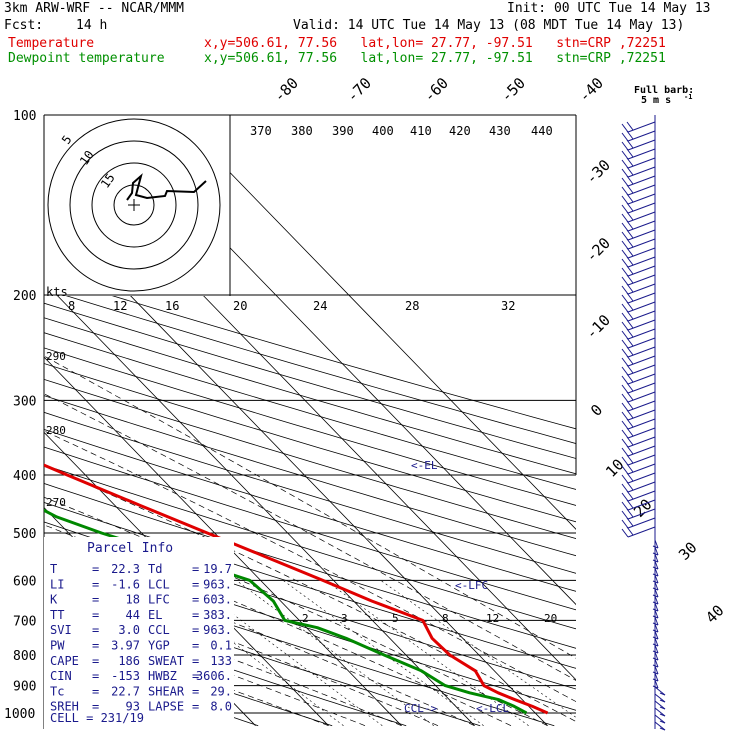 Image resolution: width=740 pixels, height=740 pixels. I want to click on init-time: Init: 00 UTC Tue 14 May 13, so click(609, 8).